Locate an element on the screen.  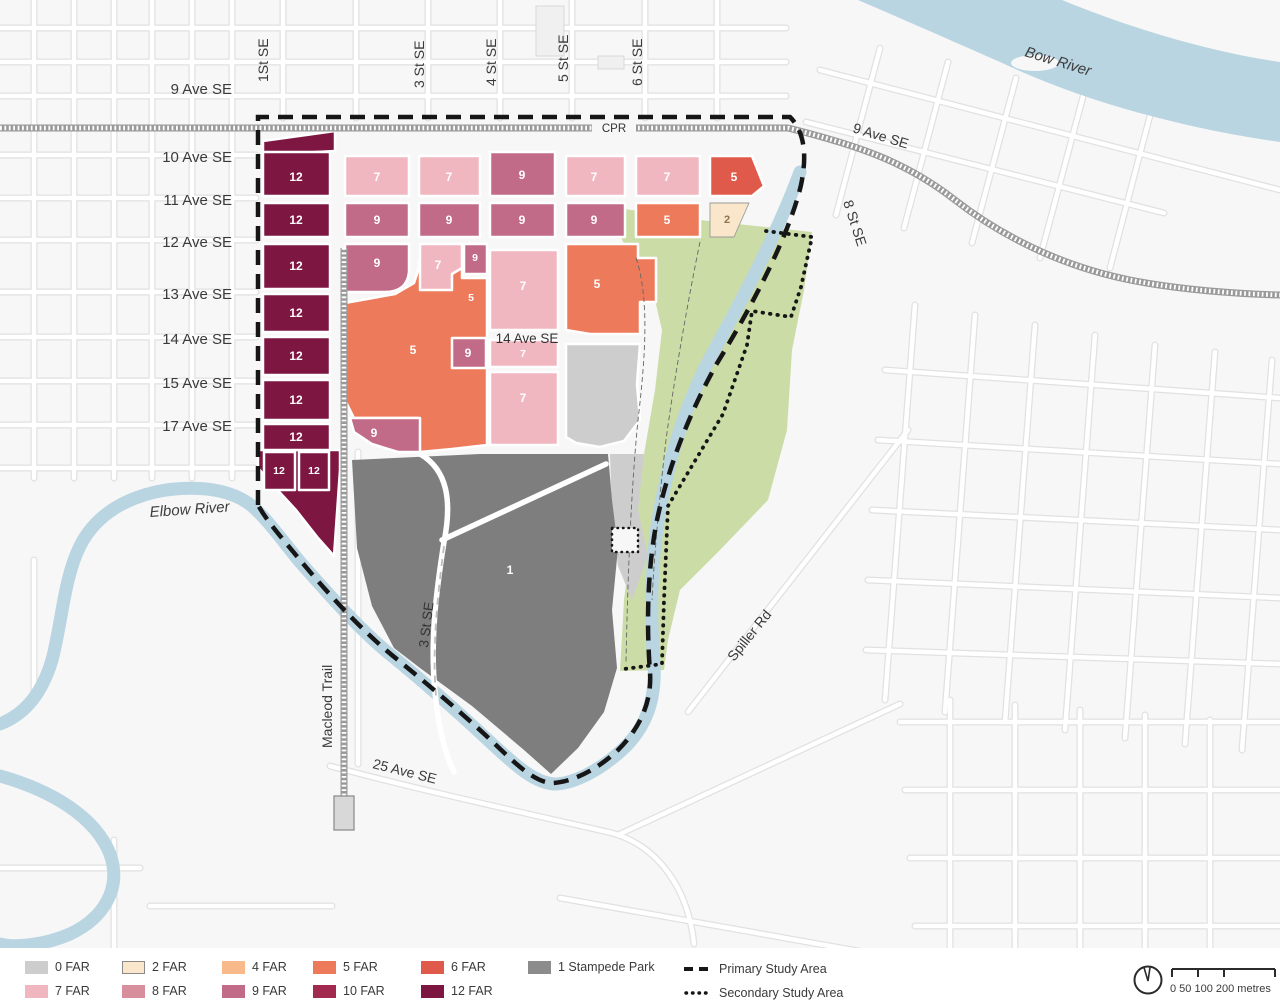
legend-swatch-12far is located at coordinates (432, 991).